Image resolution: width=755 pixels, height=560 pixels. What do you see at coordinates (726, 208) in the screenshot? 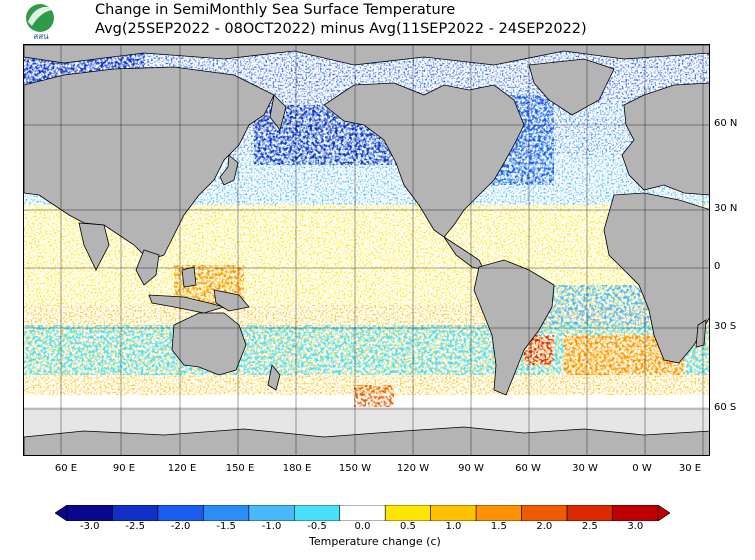
I see `lat-label-30n: 30 N` at bounding box center [726, 208].